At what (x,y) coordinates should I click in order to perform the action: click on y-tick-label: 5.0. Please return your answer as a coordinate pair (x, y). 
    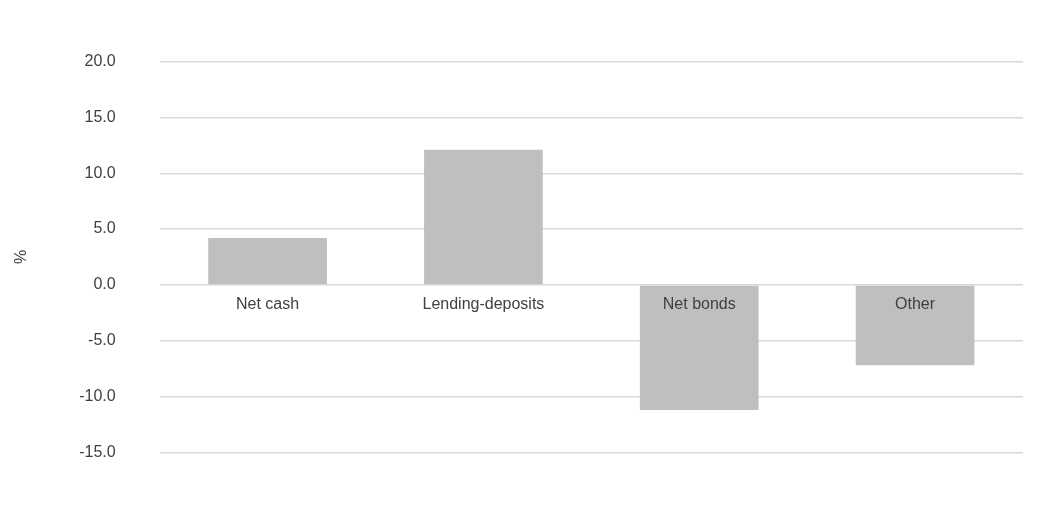
    Looking at the image, I should click on (104, 228).